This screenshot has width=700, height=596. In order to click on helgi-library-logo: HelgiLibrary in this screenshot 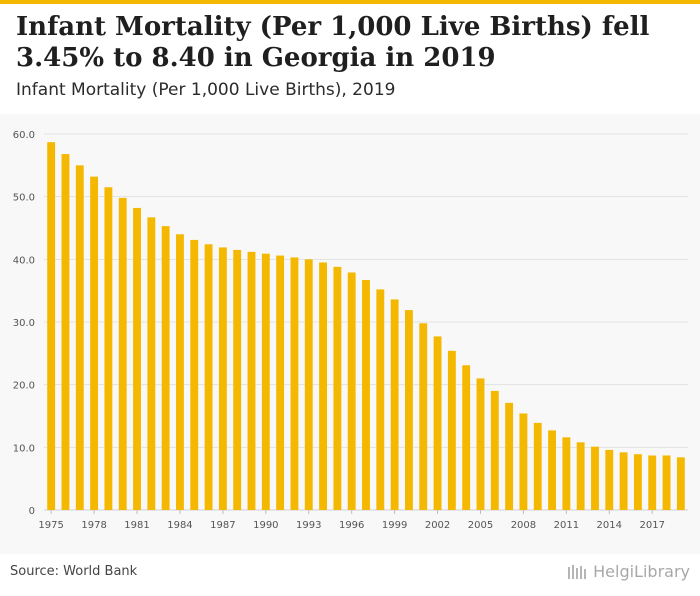, I will do `click(628, 571)`.